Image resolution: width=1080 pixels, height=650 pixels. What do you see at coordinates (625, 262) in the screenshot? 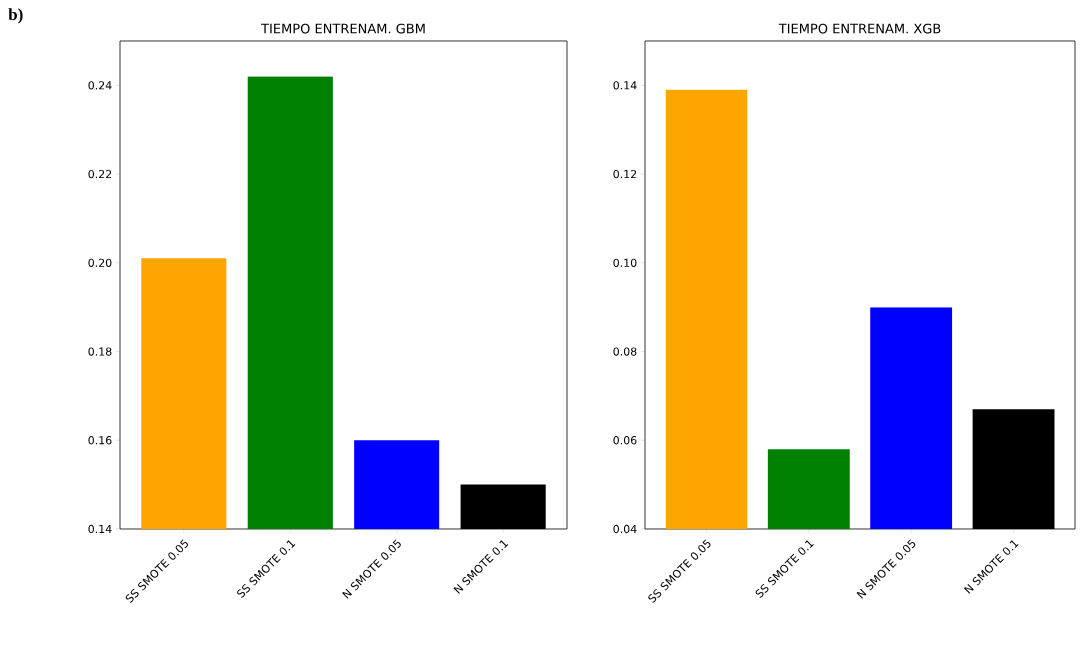
I see `y-tick-label: 0.10` at bounding box center [625, 262].